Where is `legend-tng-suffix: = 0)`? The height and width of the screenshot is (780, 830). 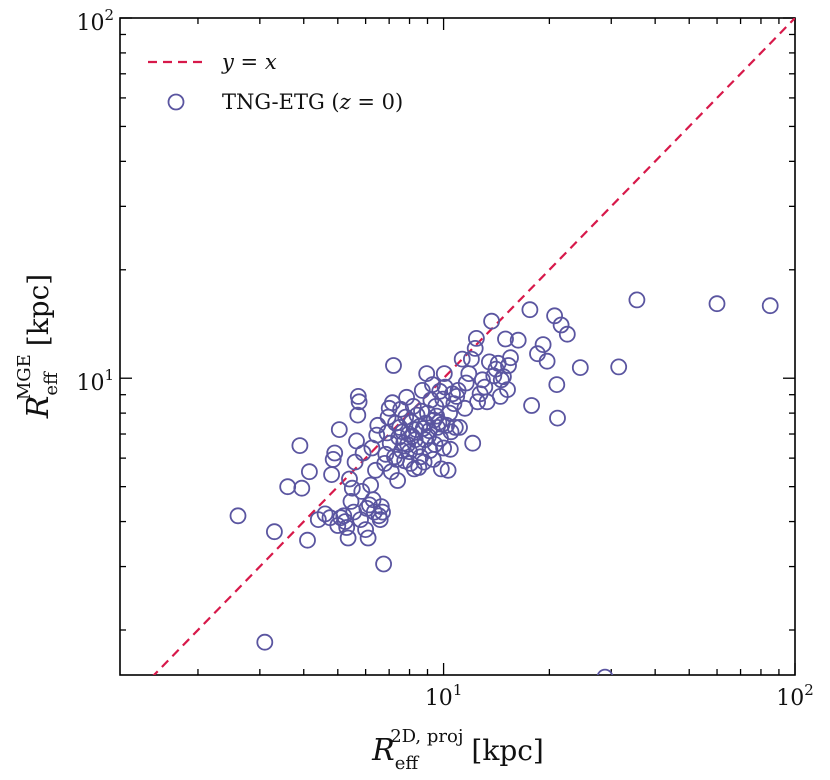 legend-tng-suffix: = 0) is located at coordinates (377, 102).